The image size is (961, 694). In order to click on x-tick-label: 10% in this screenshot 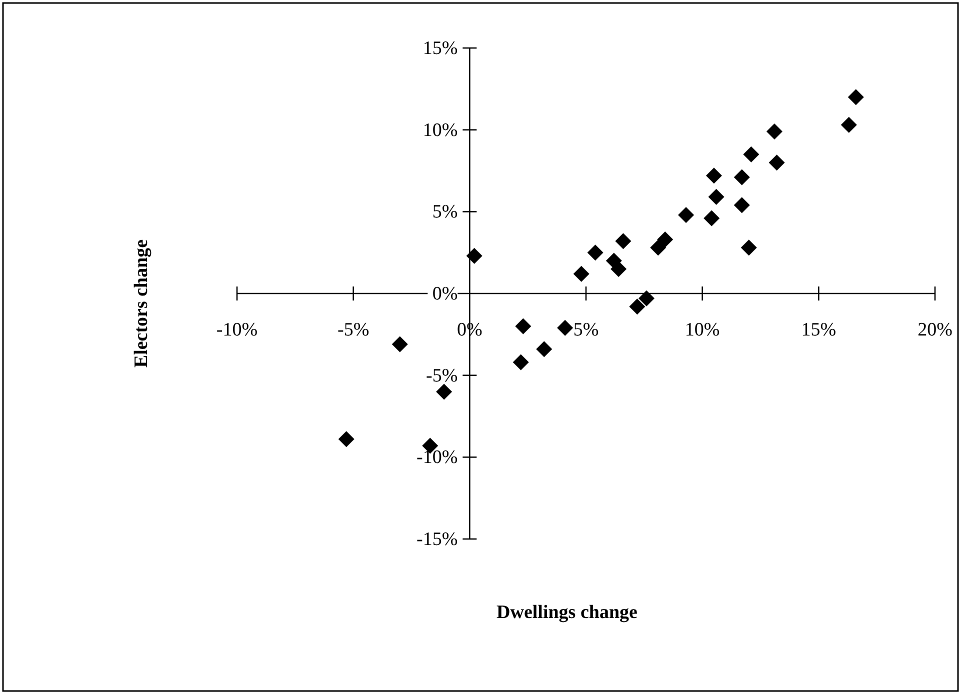, I will do `click(702, 330)`.